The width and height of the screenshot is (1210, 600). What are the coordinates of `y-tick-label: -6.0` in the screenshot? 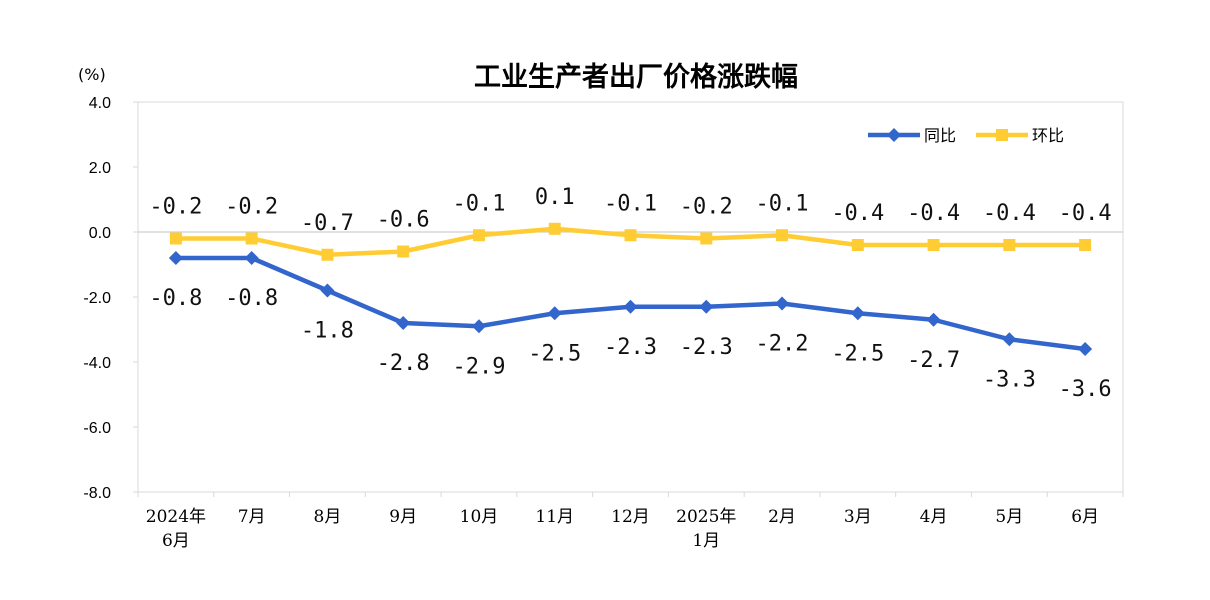 It's located at (97, 428).